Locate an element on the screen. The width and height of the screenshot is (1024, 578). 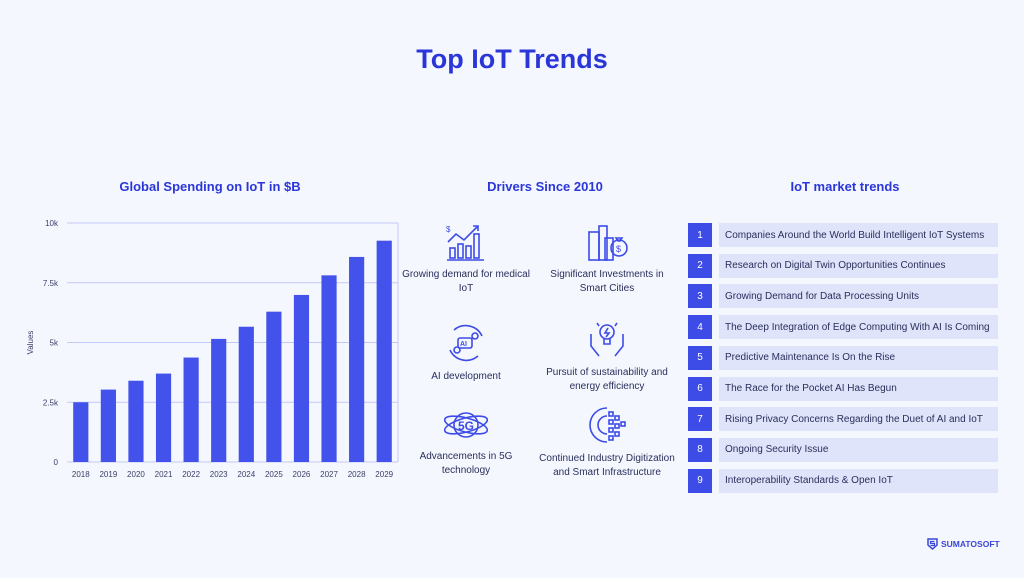
trend-number: 8 is located at coordinates (700, 449).